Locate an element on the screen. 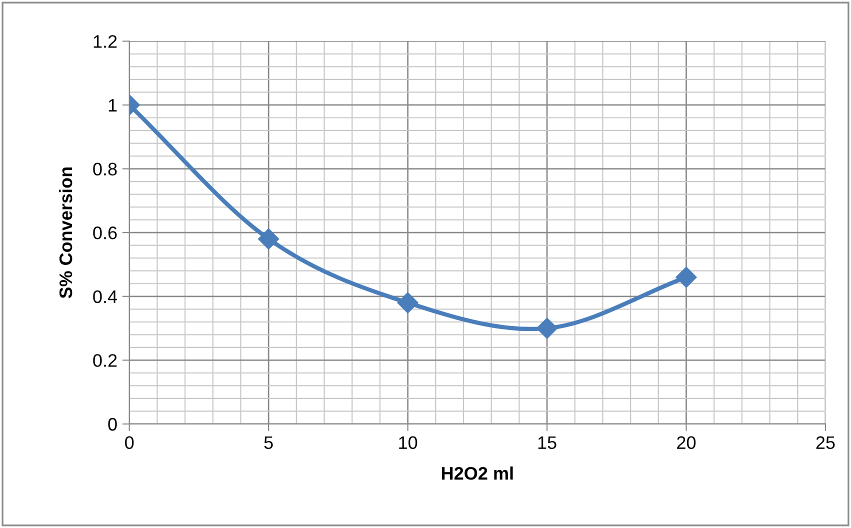  y-tick-label: 0.6 is located at coordinates (105, 233).